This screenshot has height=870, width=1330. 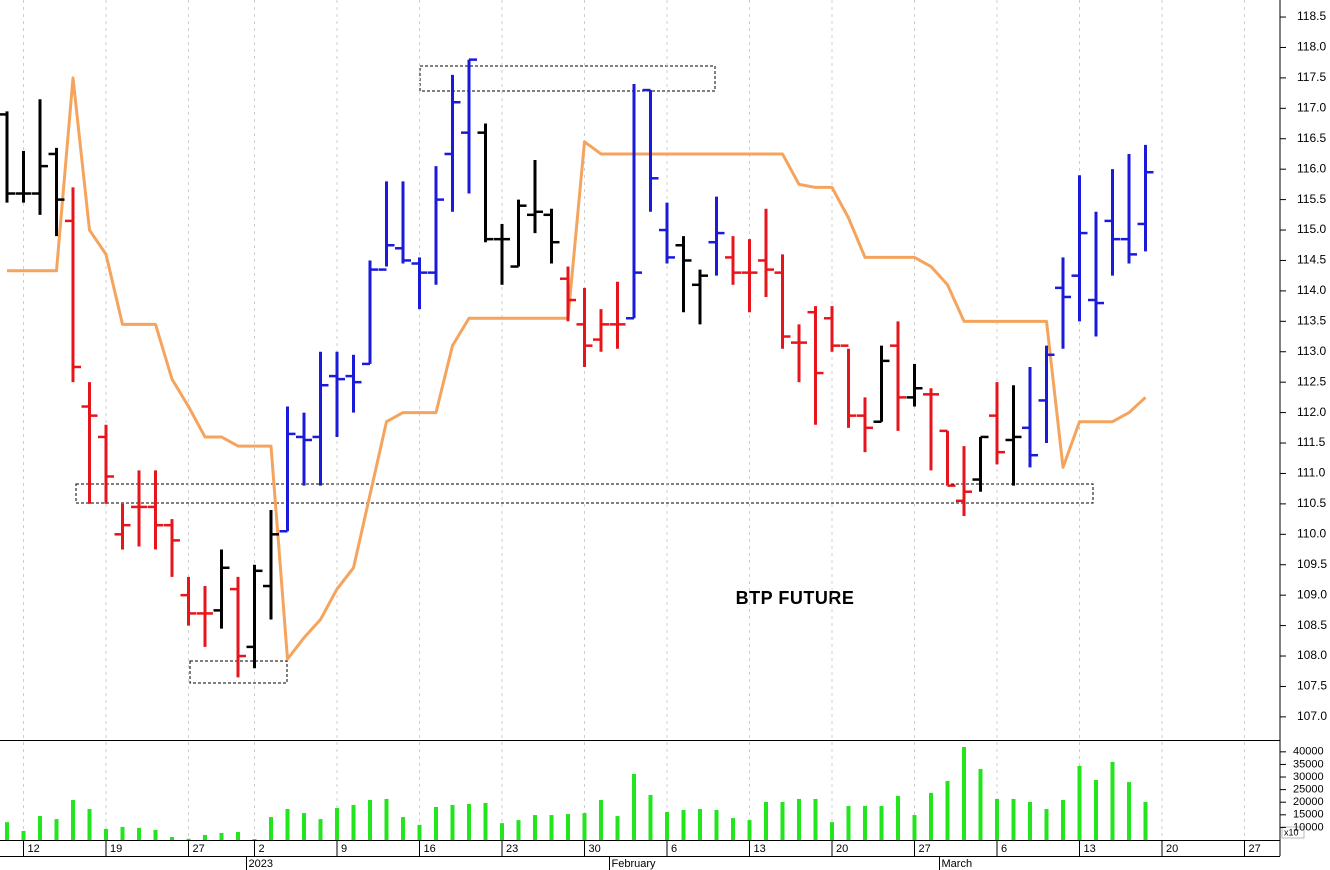 I want to click on x-tick-label: 12, so click(x=34, y=849).